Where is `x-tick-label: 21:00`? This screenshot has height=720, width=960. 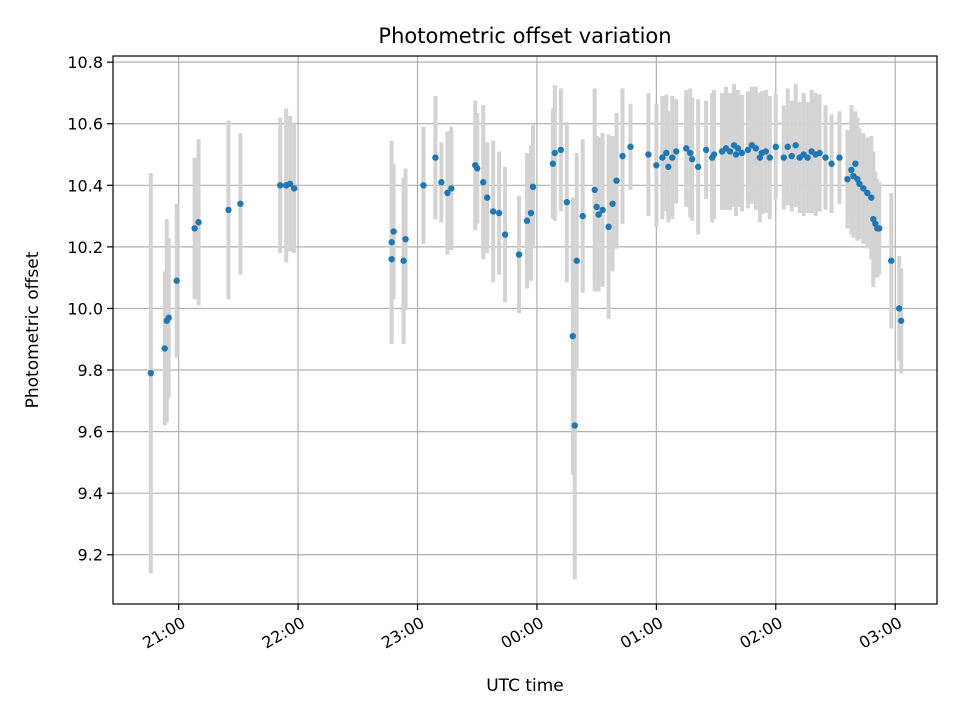
x-tick-label: 21:00 is located at coordinates (163, 633).